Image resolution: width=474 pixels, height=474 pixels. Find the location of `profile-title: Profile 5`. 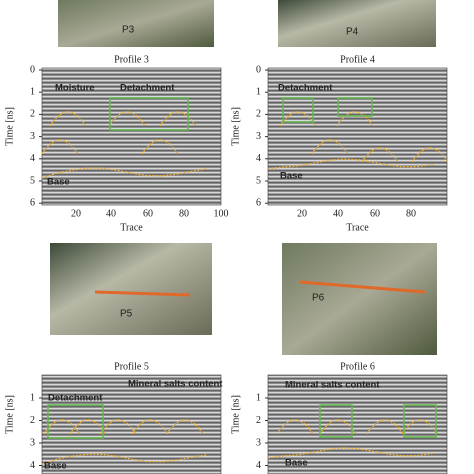

profile-title: Profile 5 is located at coordinates (131, 366).